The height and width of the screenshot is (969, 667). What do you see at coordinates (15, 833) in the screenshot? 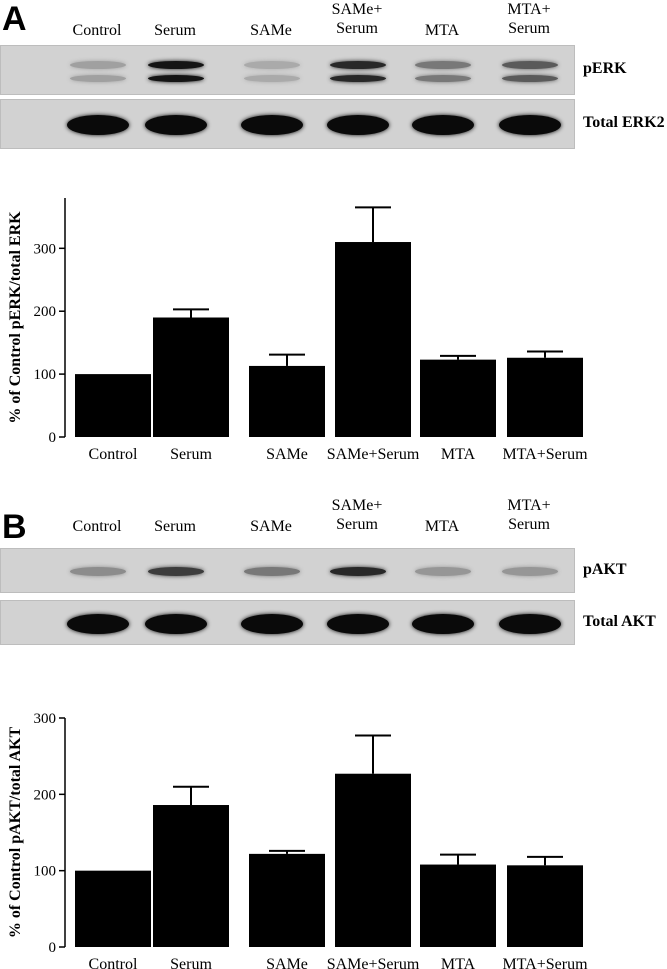
I see `y-axis-label: % of Control pAKT/total AKT` at bounding box center [15, 833].